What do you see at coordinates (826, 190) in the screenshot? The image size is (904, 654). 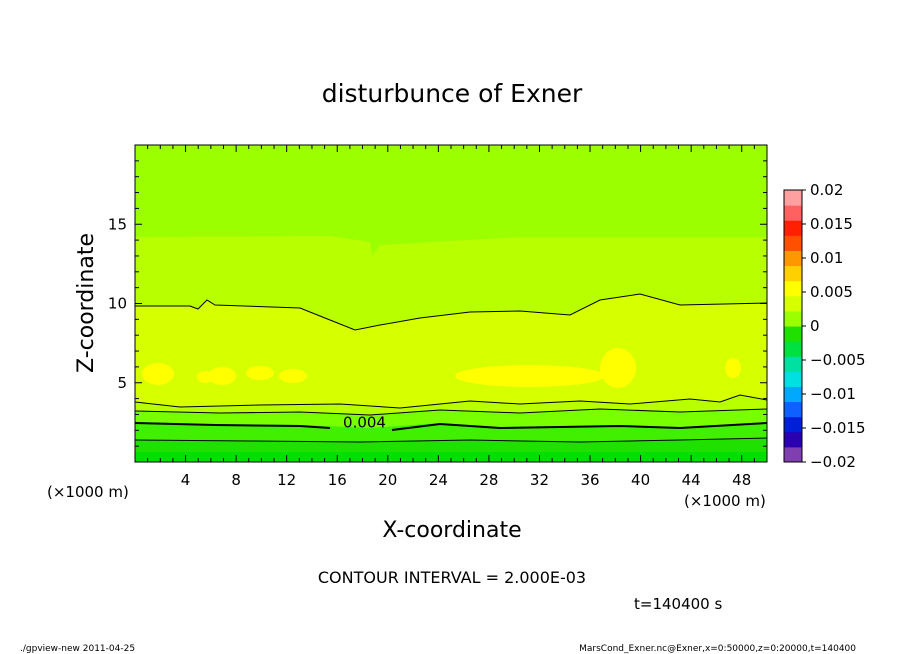 I see `colorbar-tick-label: 0.02` at bounding box center [826, 190].